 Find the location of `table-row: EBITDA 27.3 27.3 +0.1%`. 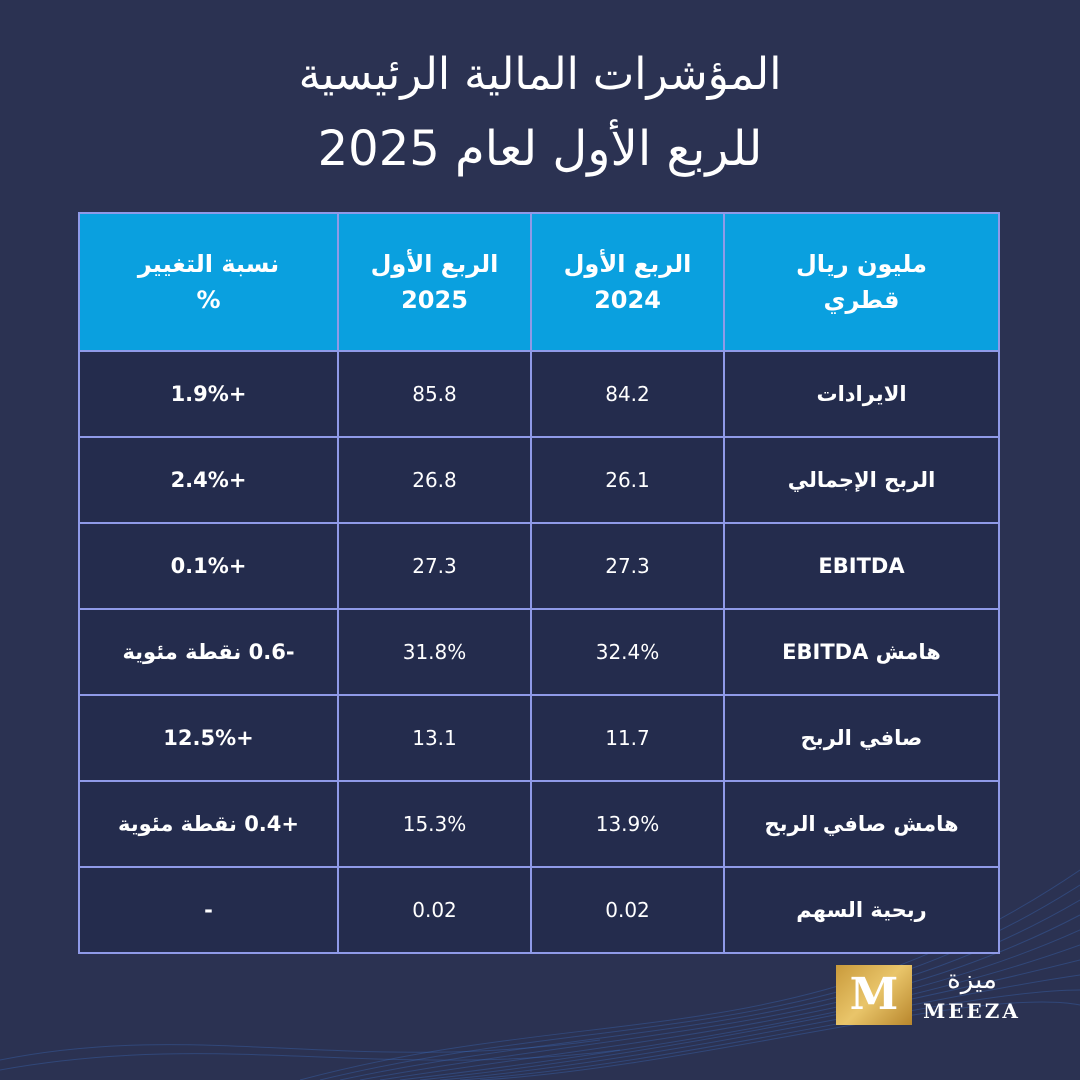

table-row: EBITDA 27.3 27.3 +0.1% is located at coordinates (539, 566).